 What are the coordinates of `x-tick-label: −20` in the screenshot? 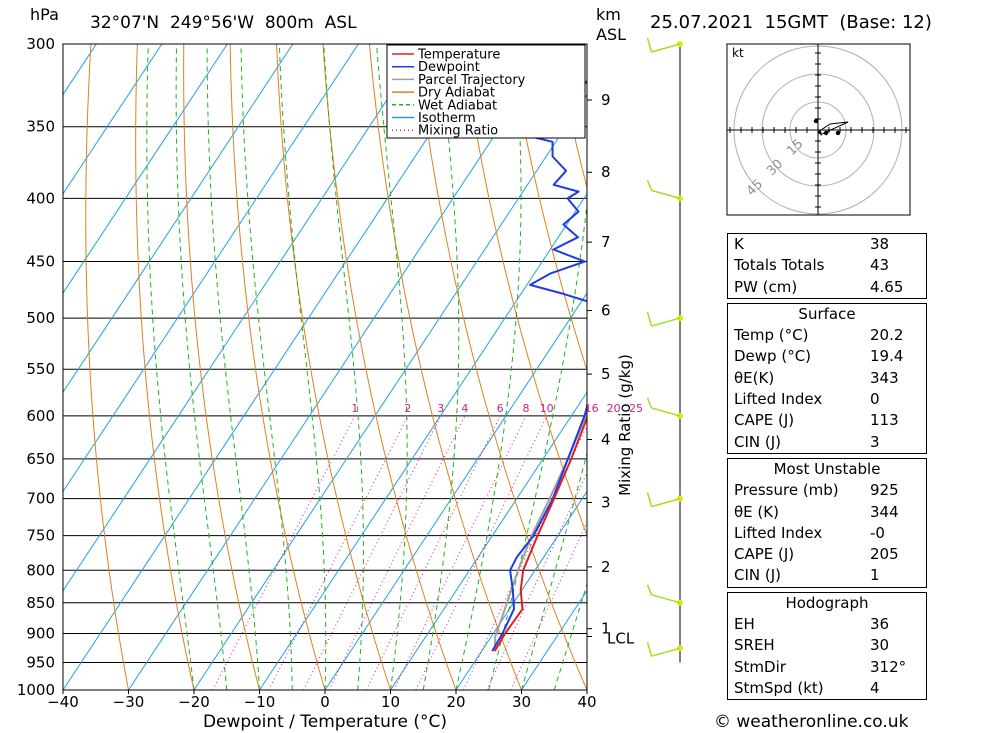 It's located at (194, 702).